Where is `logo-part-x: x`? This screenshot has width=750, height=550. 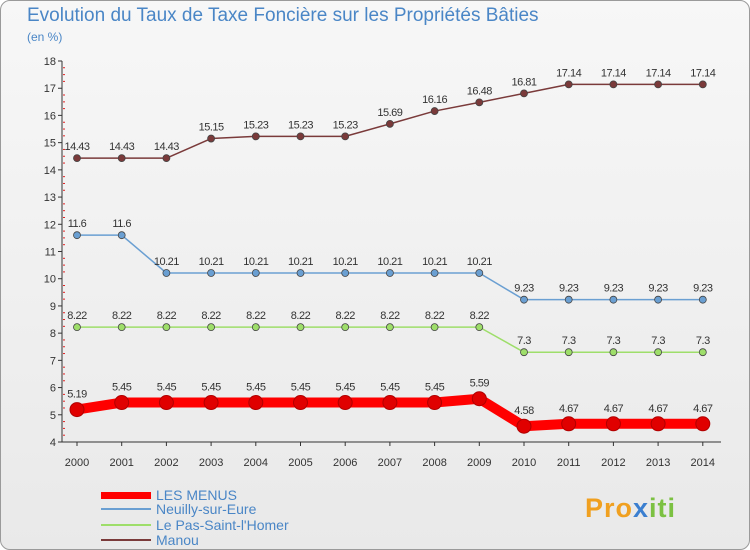 logo-part-x: x is located at coordinates (641, 508).